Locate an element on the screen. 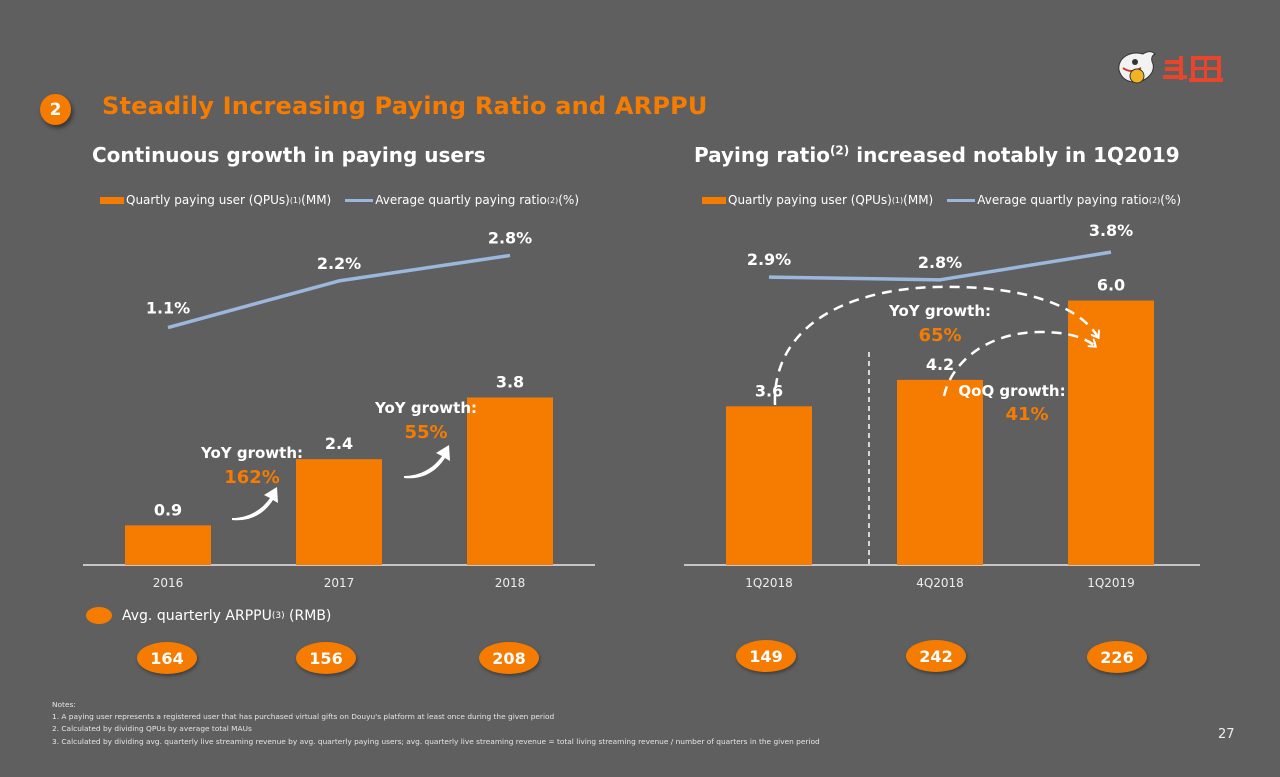  page-number: 27 is located at coordinates (1226, 734).